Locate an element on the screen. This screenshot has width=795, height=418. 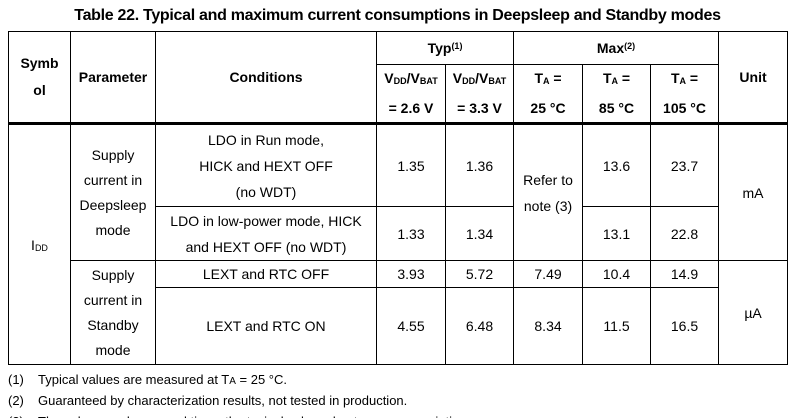
refer-note-cell: Refer to note (3) is located at coordinates (548, 192).